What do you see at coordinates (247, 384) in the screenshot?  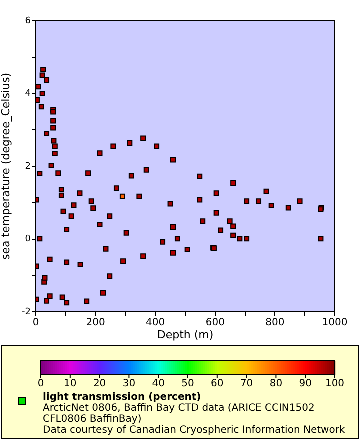 I see `color-bar-label: 70` at bounding box center [247, 384].